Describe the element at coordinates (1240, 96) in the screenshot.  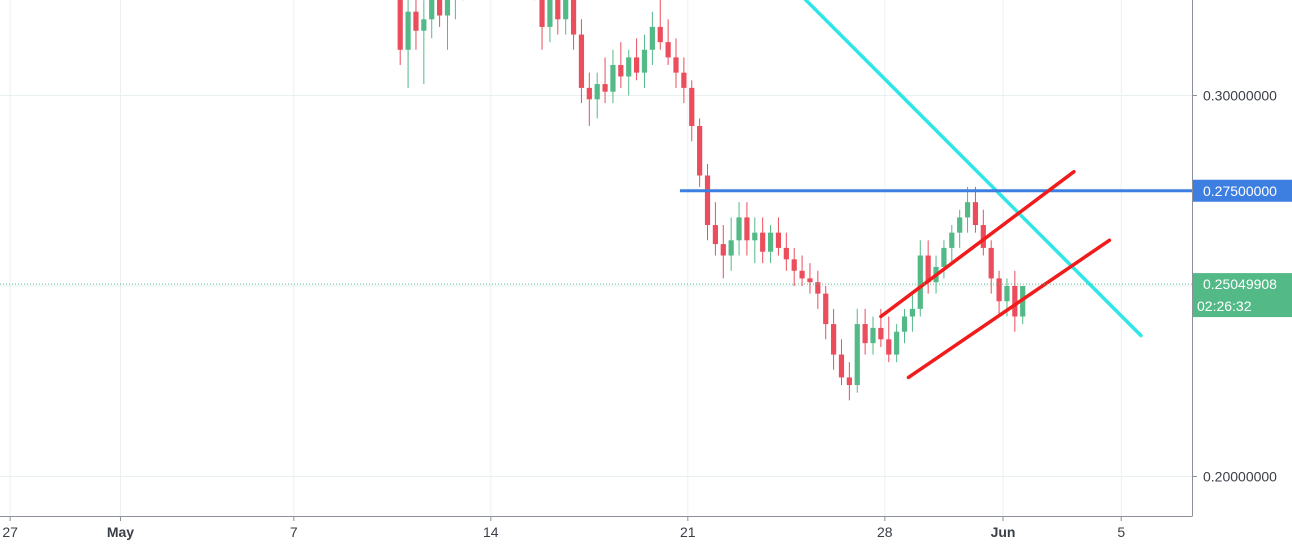
I see `y-tick-label: 0.30000000` at that location.